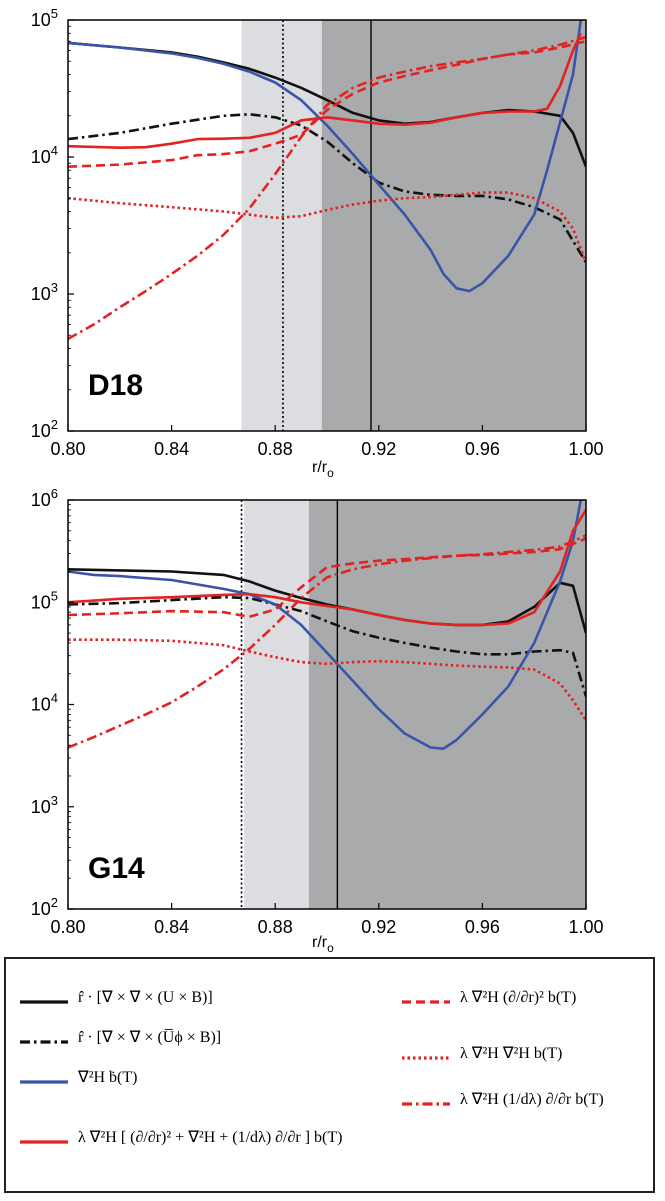  I want to click on panel-annotation: G14, so click(116, 868).